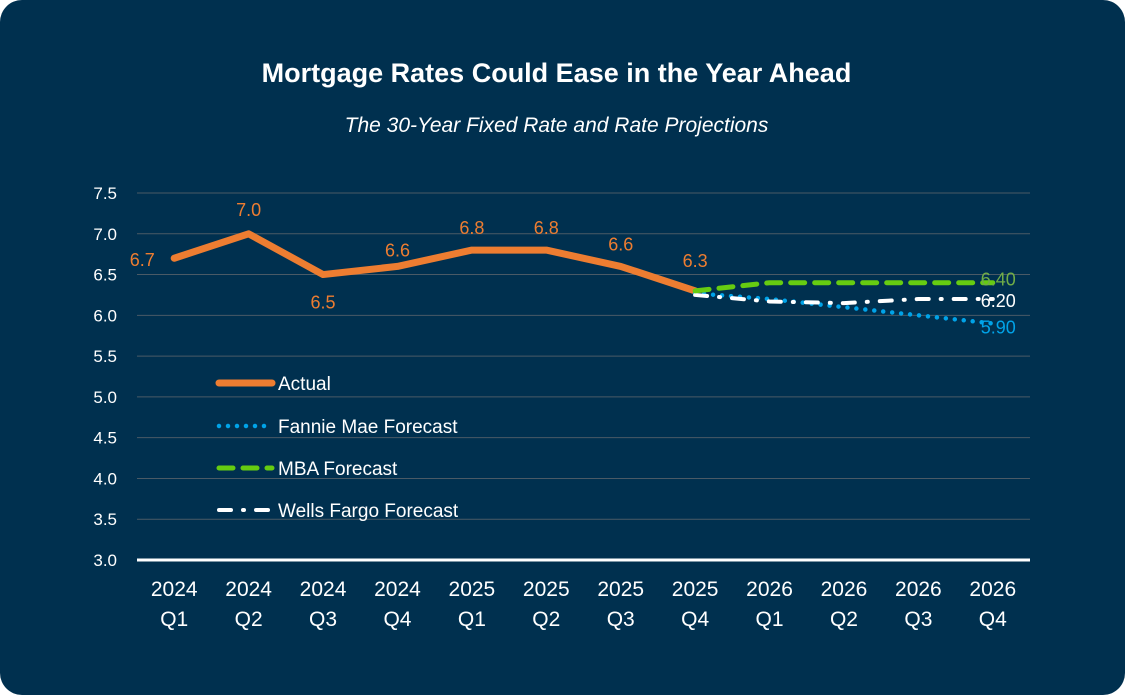 This screenshot has height=695, width=1125. I want to click on legend-label: MBA Forecast, so click(338, 469).